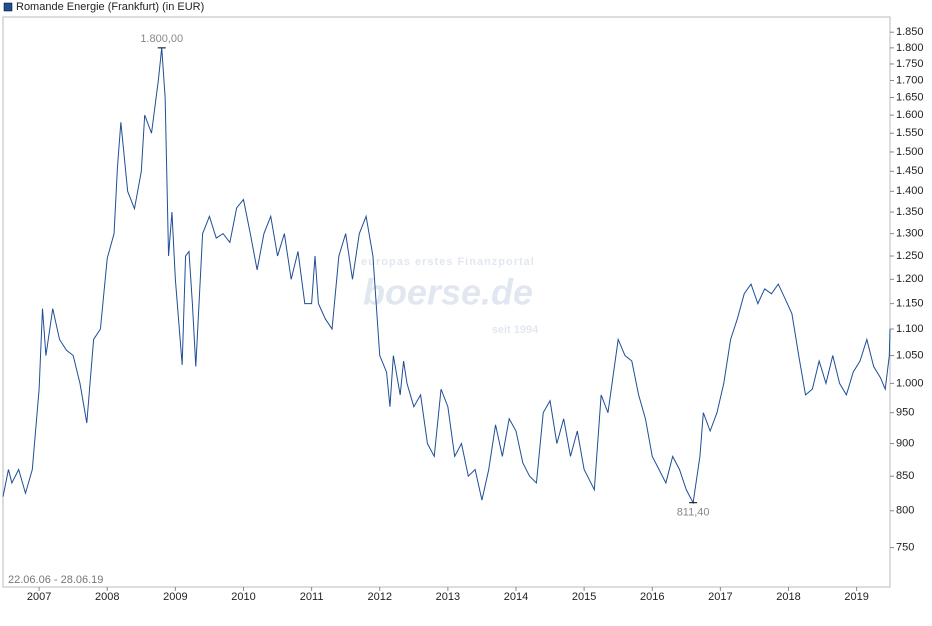 Image resolution: width=932 pixels, height=626 pixels. What do you see at coordinates (8, 7) in the screenshot?
I see `legend-swatch` at bounding box center [8, 7].